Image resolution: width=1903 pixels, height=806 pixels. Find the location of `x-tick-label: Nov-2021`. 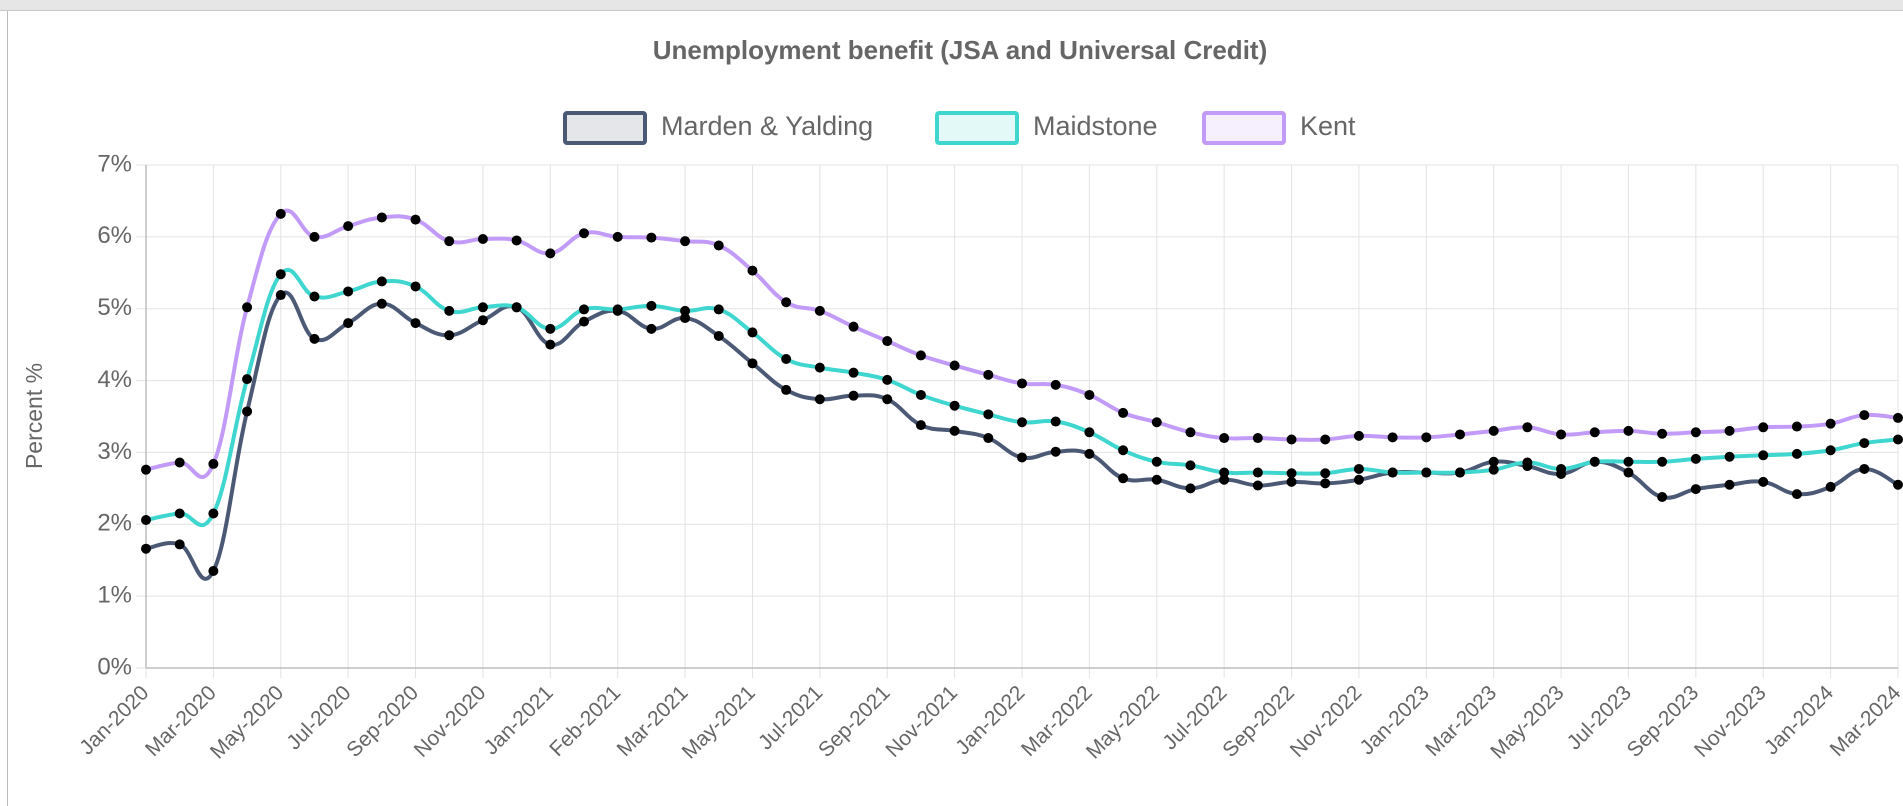

x-tick-label: Nov-2021 is located at coordinates (921, 721).